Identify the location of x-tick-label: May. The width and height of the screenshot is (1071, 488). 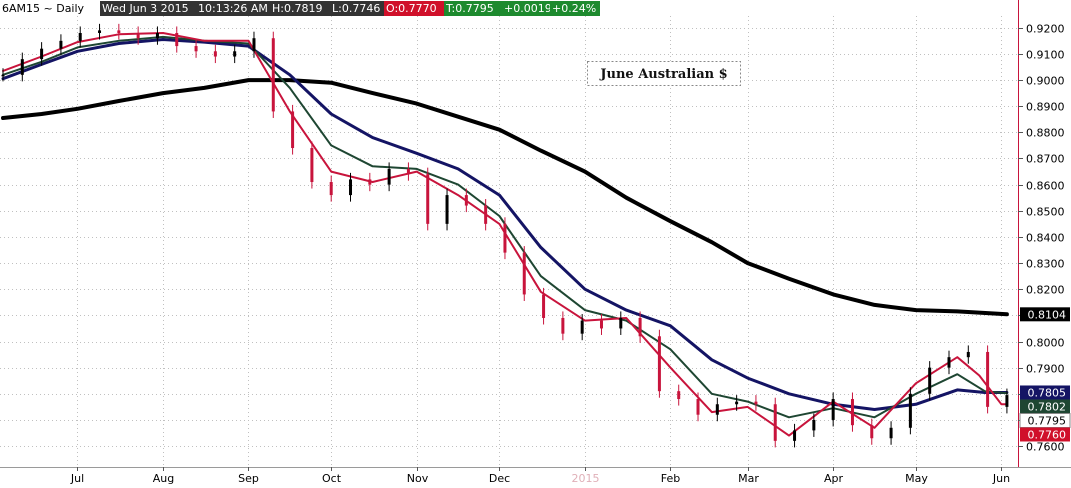
(916, 478).